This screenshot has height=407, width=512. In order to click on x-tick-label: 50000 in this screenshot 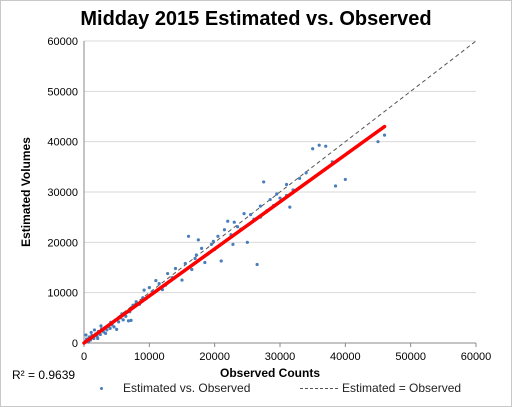, I will do `click(410, 357)`.